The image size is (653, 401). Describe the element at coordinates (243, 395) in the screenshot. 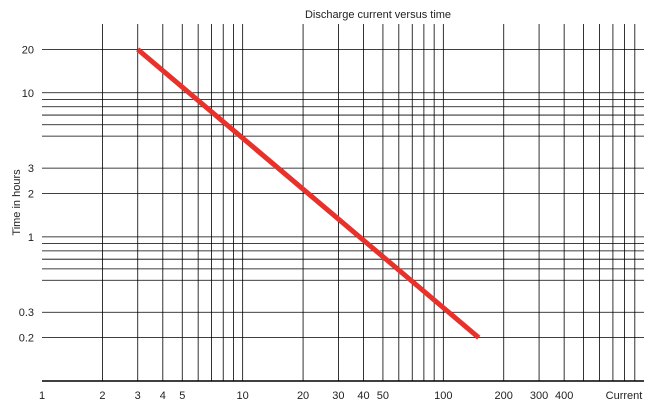

I see `x-tick-label: 10` at that location.